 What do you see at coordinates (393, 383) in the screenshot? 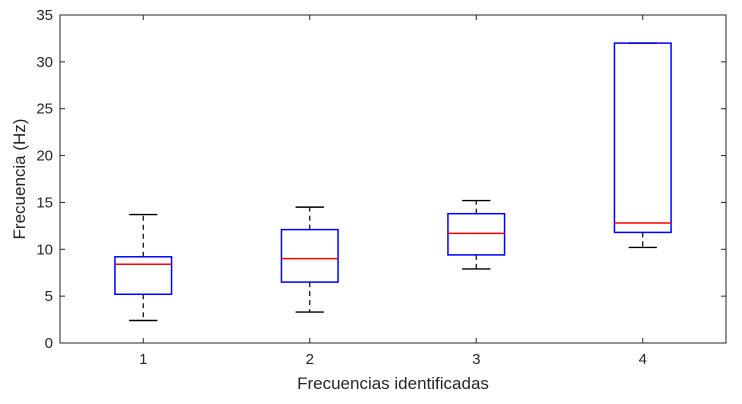
I see `x-axis-title: Frecuencias identificadas` at bounding box center [393, 383].